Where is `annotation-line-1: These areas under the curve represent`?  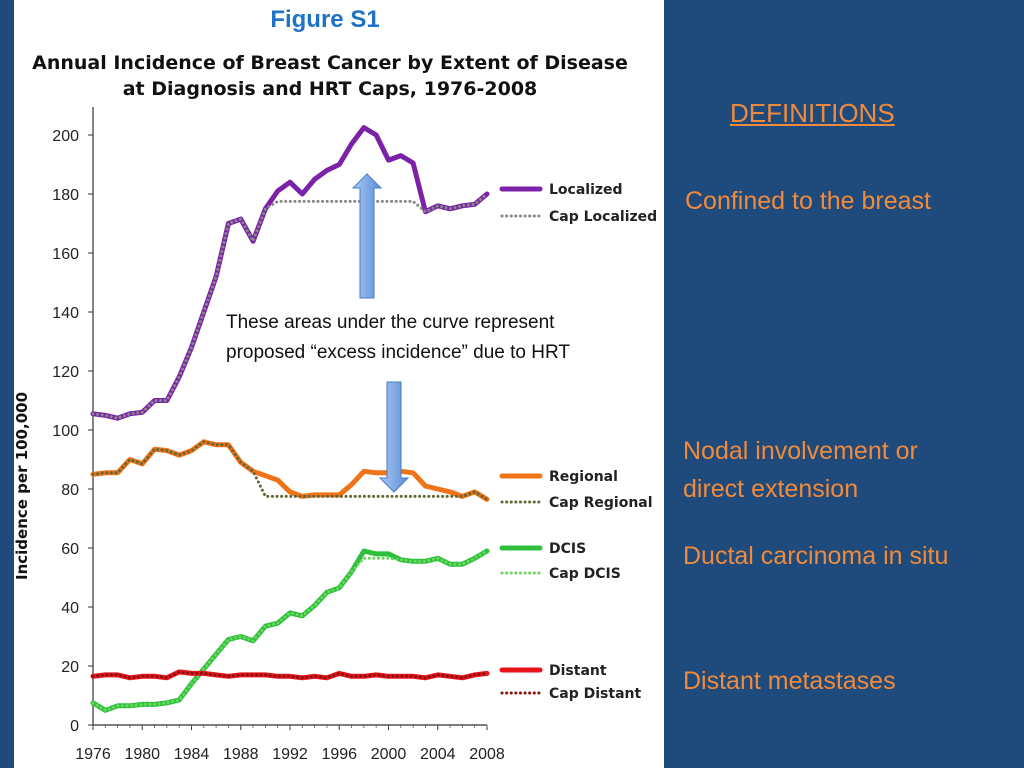
annotation-line-1: These areas under the curve represent is located at coordinates (390, 322).